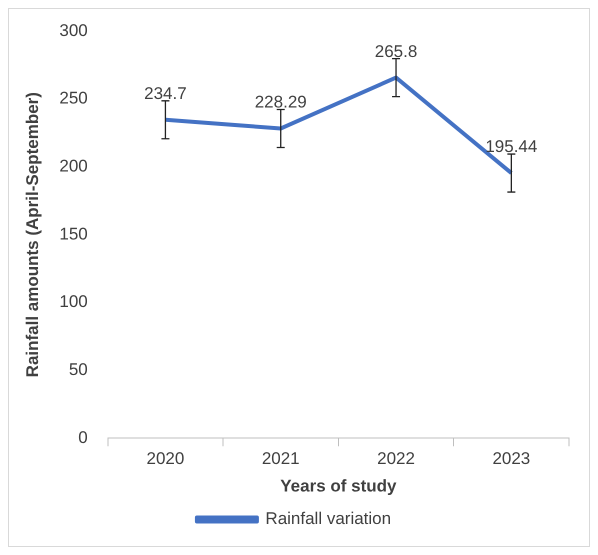  I want to click on x-tick-label: 2020, so click(165, 458).